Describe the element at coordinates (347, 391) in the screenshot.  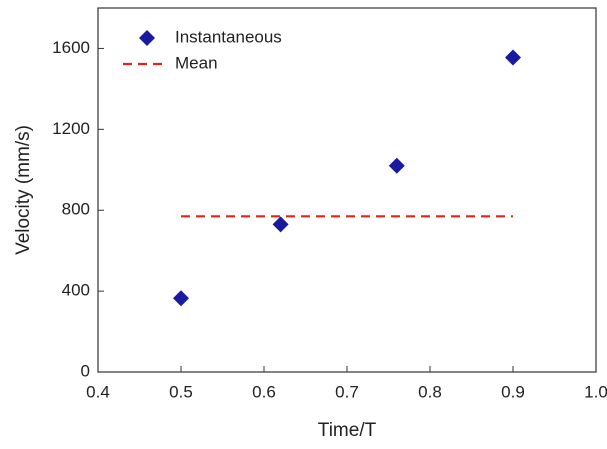
I see `x-tick-label: 0.7` at that location.